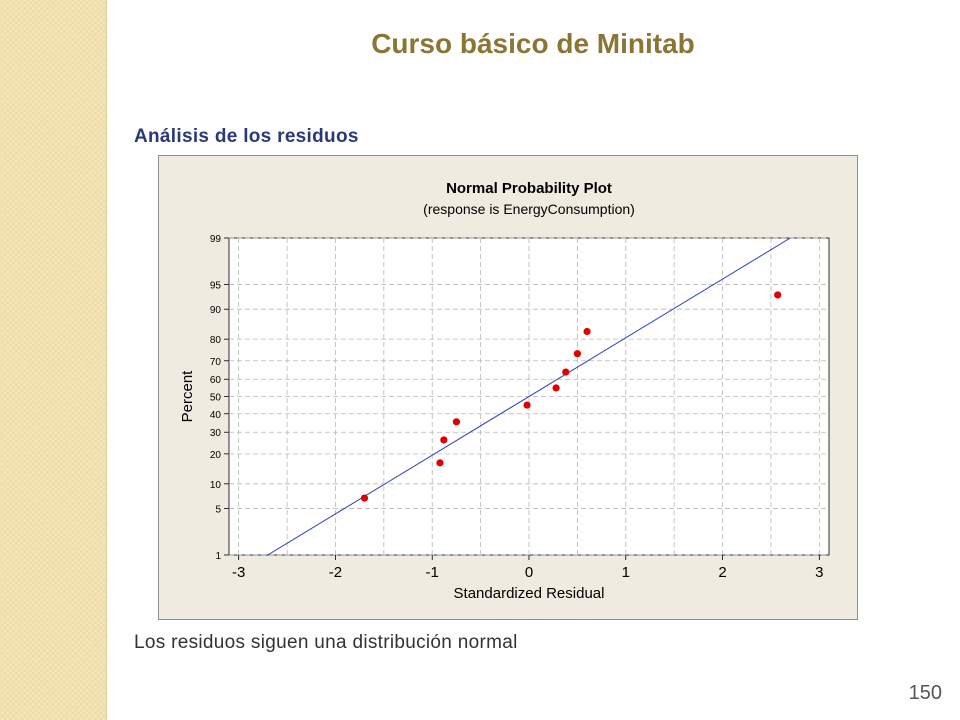  What do you see at coordinates (722, 572) in the screenshot?
I see `x-tick-label: 2` at bounding box center [722, 572].